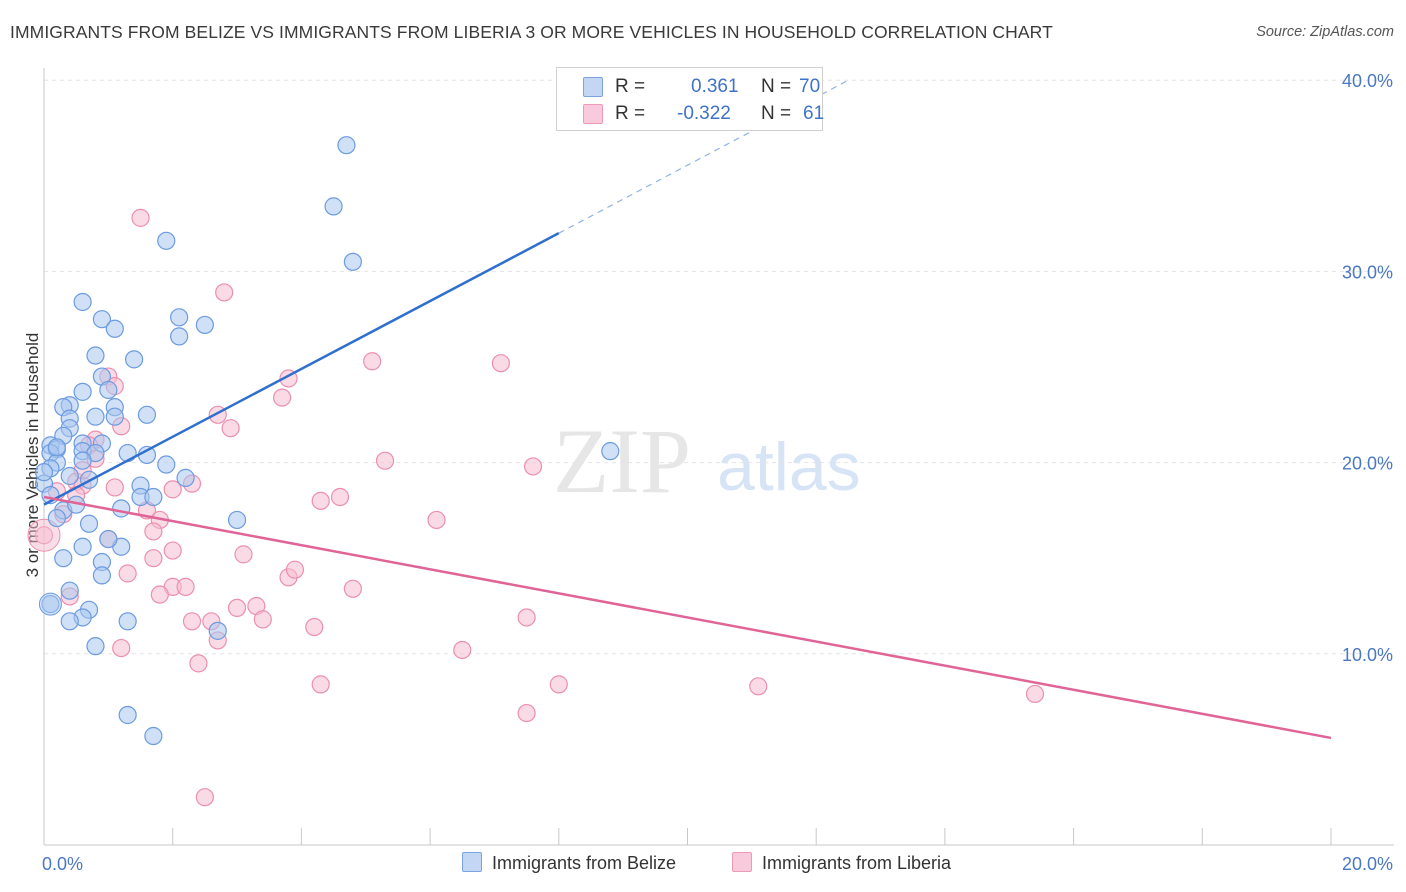 The height and width of the screenshot is (892, 1406). I want to click on y-tick-label: 20.0%, so click(1367, 464).